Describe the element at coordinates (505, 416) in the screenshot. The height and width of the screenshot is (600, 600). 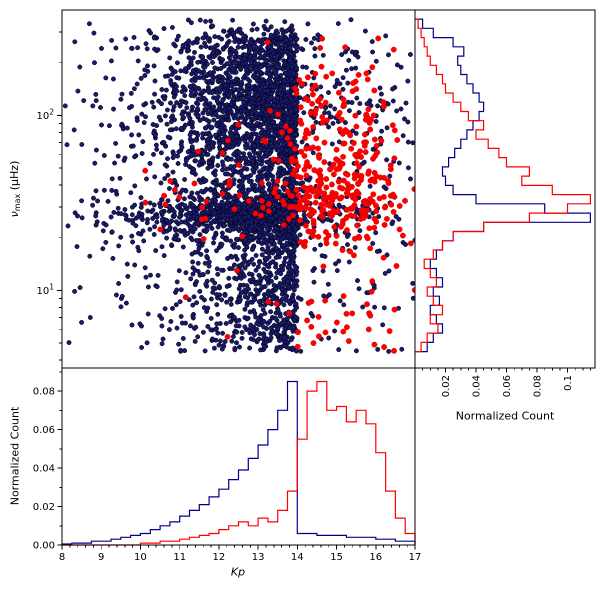
I see `x-axis-label-normalized-count-right: Normalized Count` at that location.